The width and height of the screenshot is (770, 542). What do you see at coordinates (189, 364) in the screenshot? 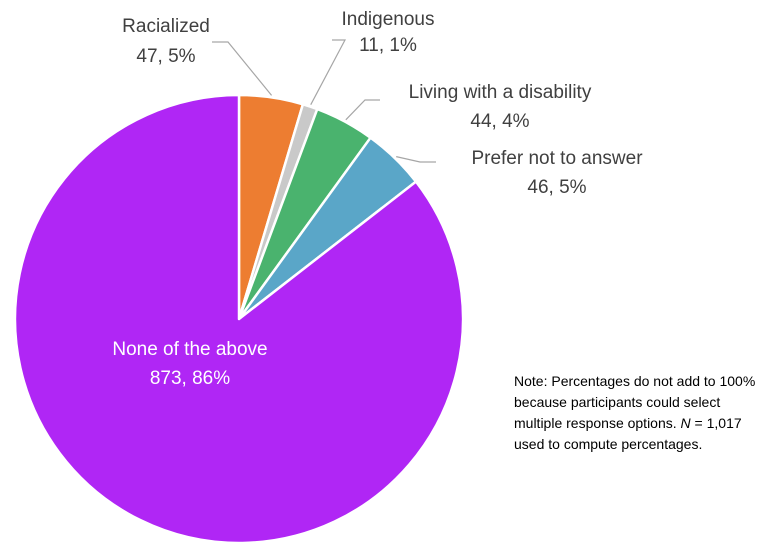
I see `label-none-of-the-above: None of the above 873, 86%` at bounding box center [189, 364].